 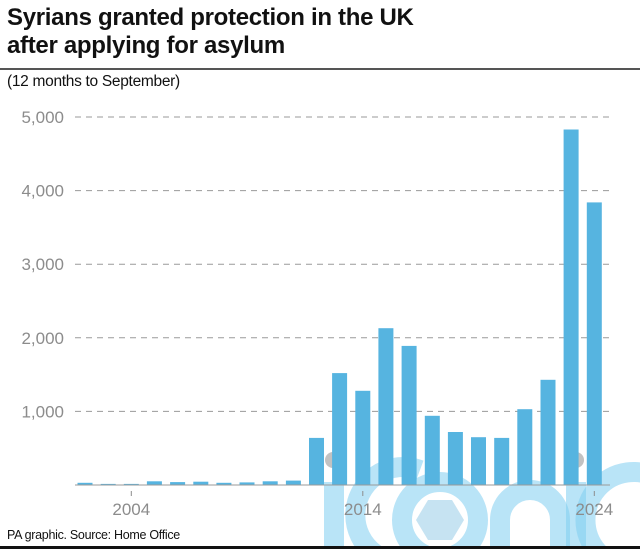 I want to click on bar-2021, so click(x=525, y=447).